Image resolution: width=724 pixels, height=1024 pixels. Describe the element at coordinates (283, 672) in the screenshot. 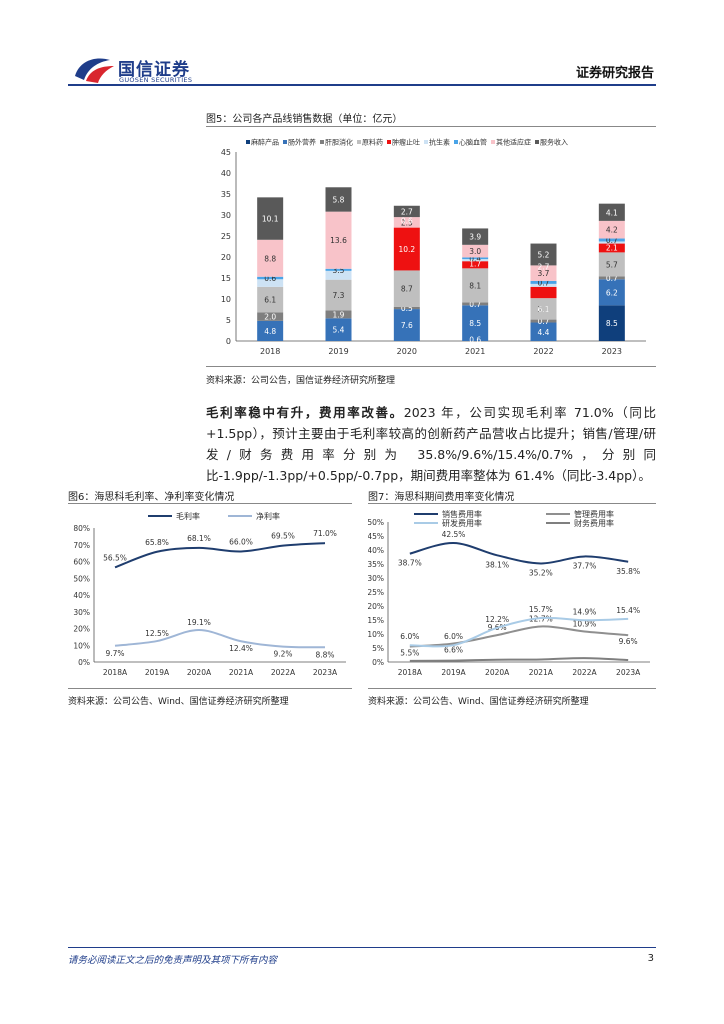

I see `x-tick-label: 2022A` at that location.